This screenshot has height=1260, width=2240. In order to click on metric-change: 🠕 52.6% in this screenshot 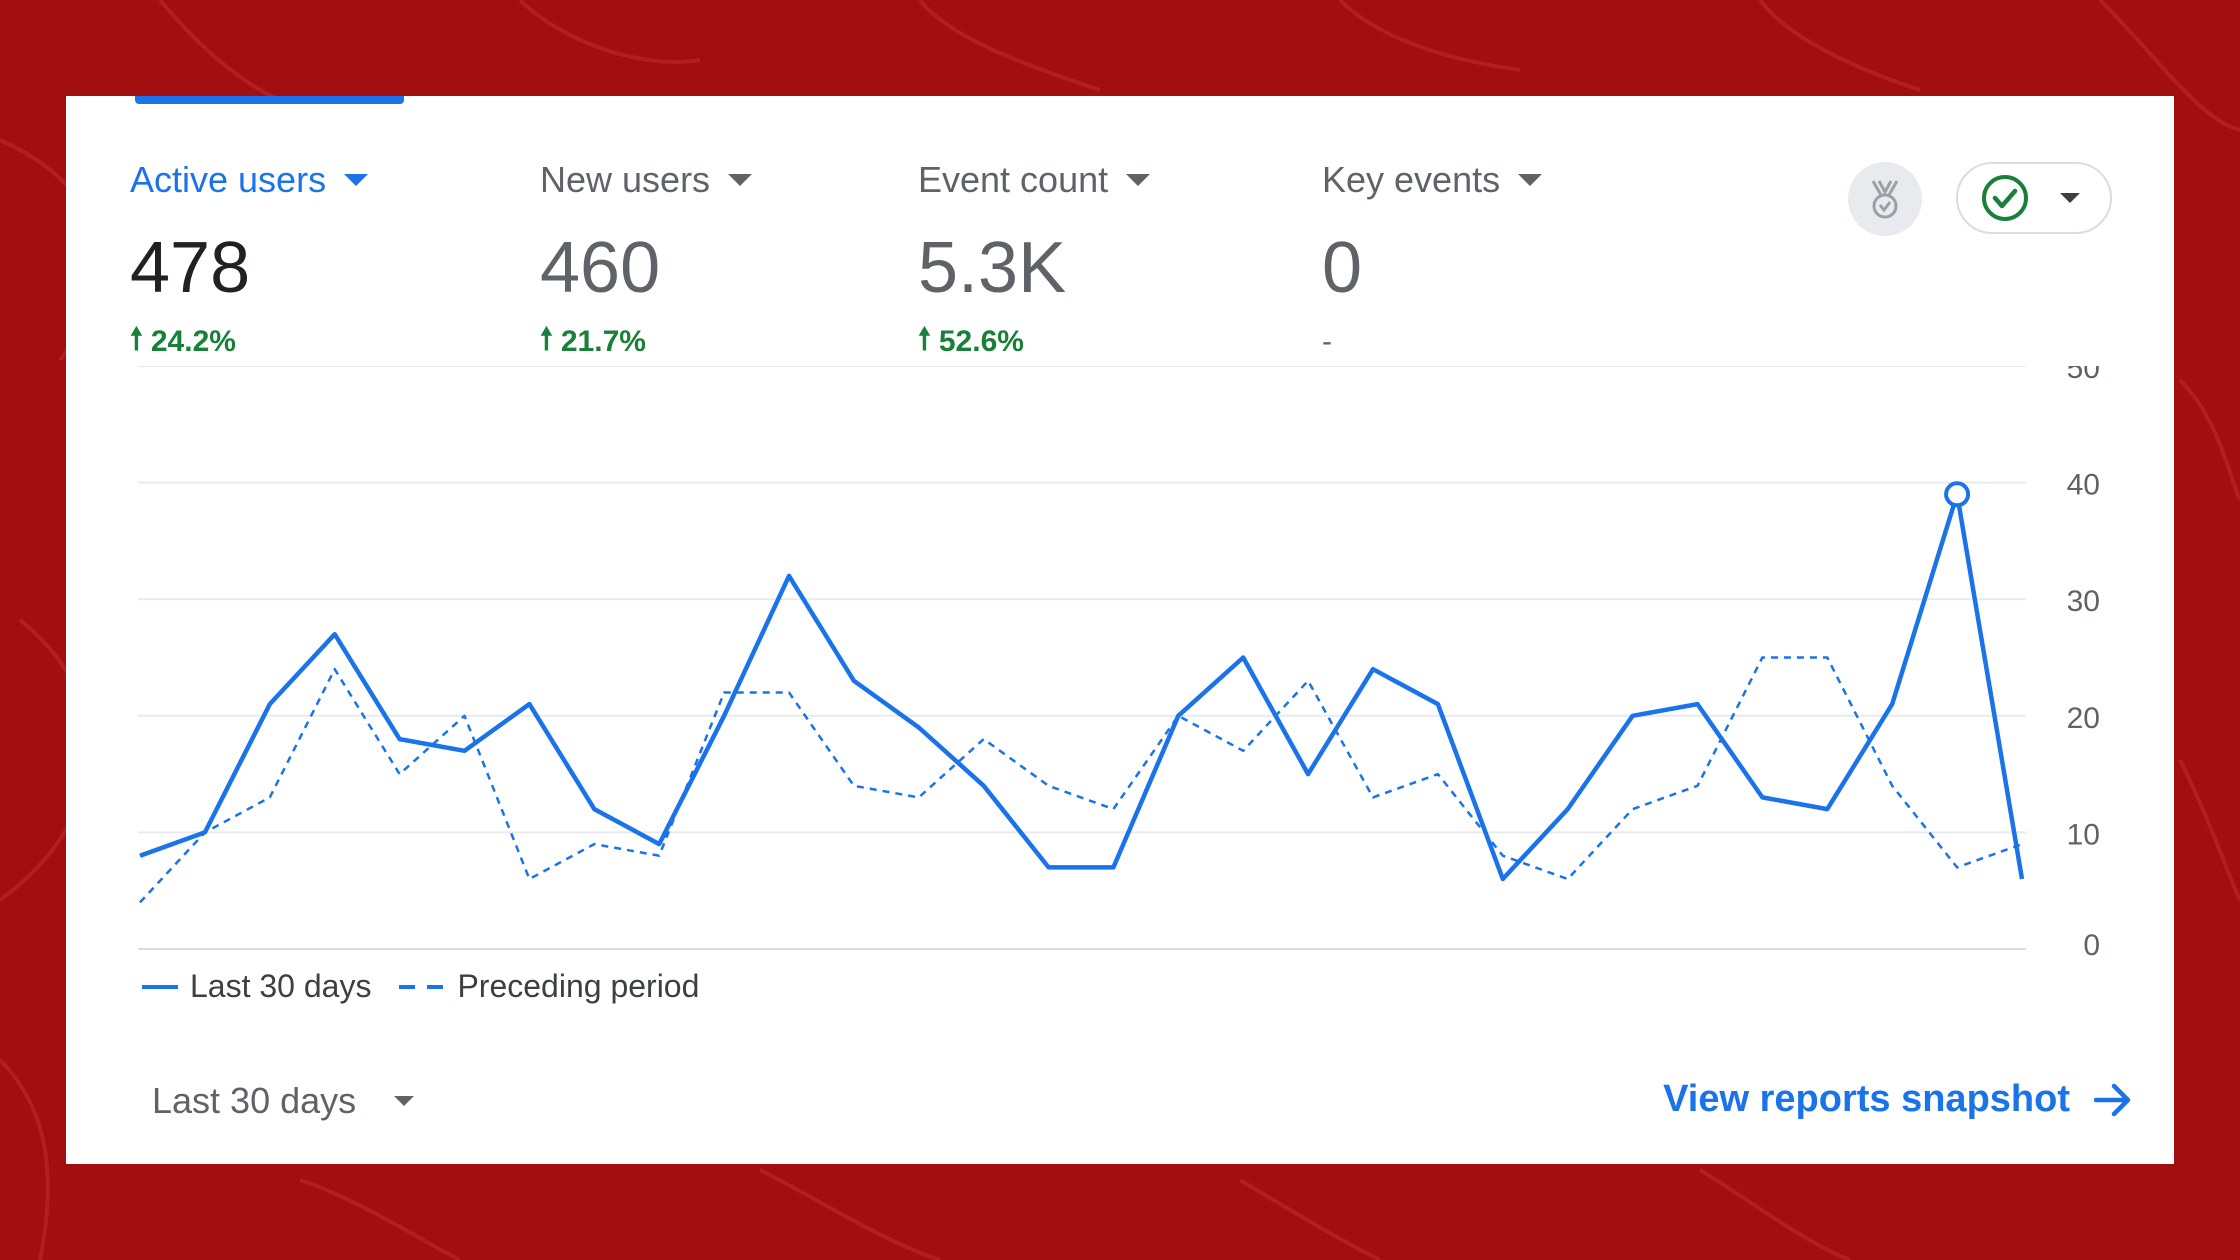, I will do `click(1034, 341)`.